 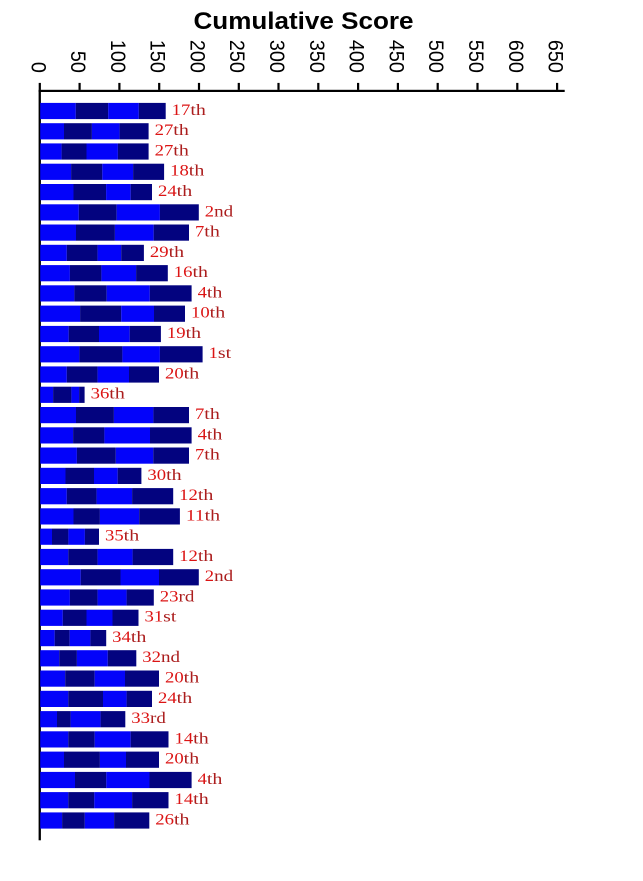 What do you see at coordinates (195, 515) in the screenshot?
I see `svg-text: 11` at bounding box center [195, 515].